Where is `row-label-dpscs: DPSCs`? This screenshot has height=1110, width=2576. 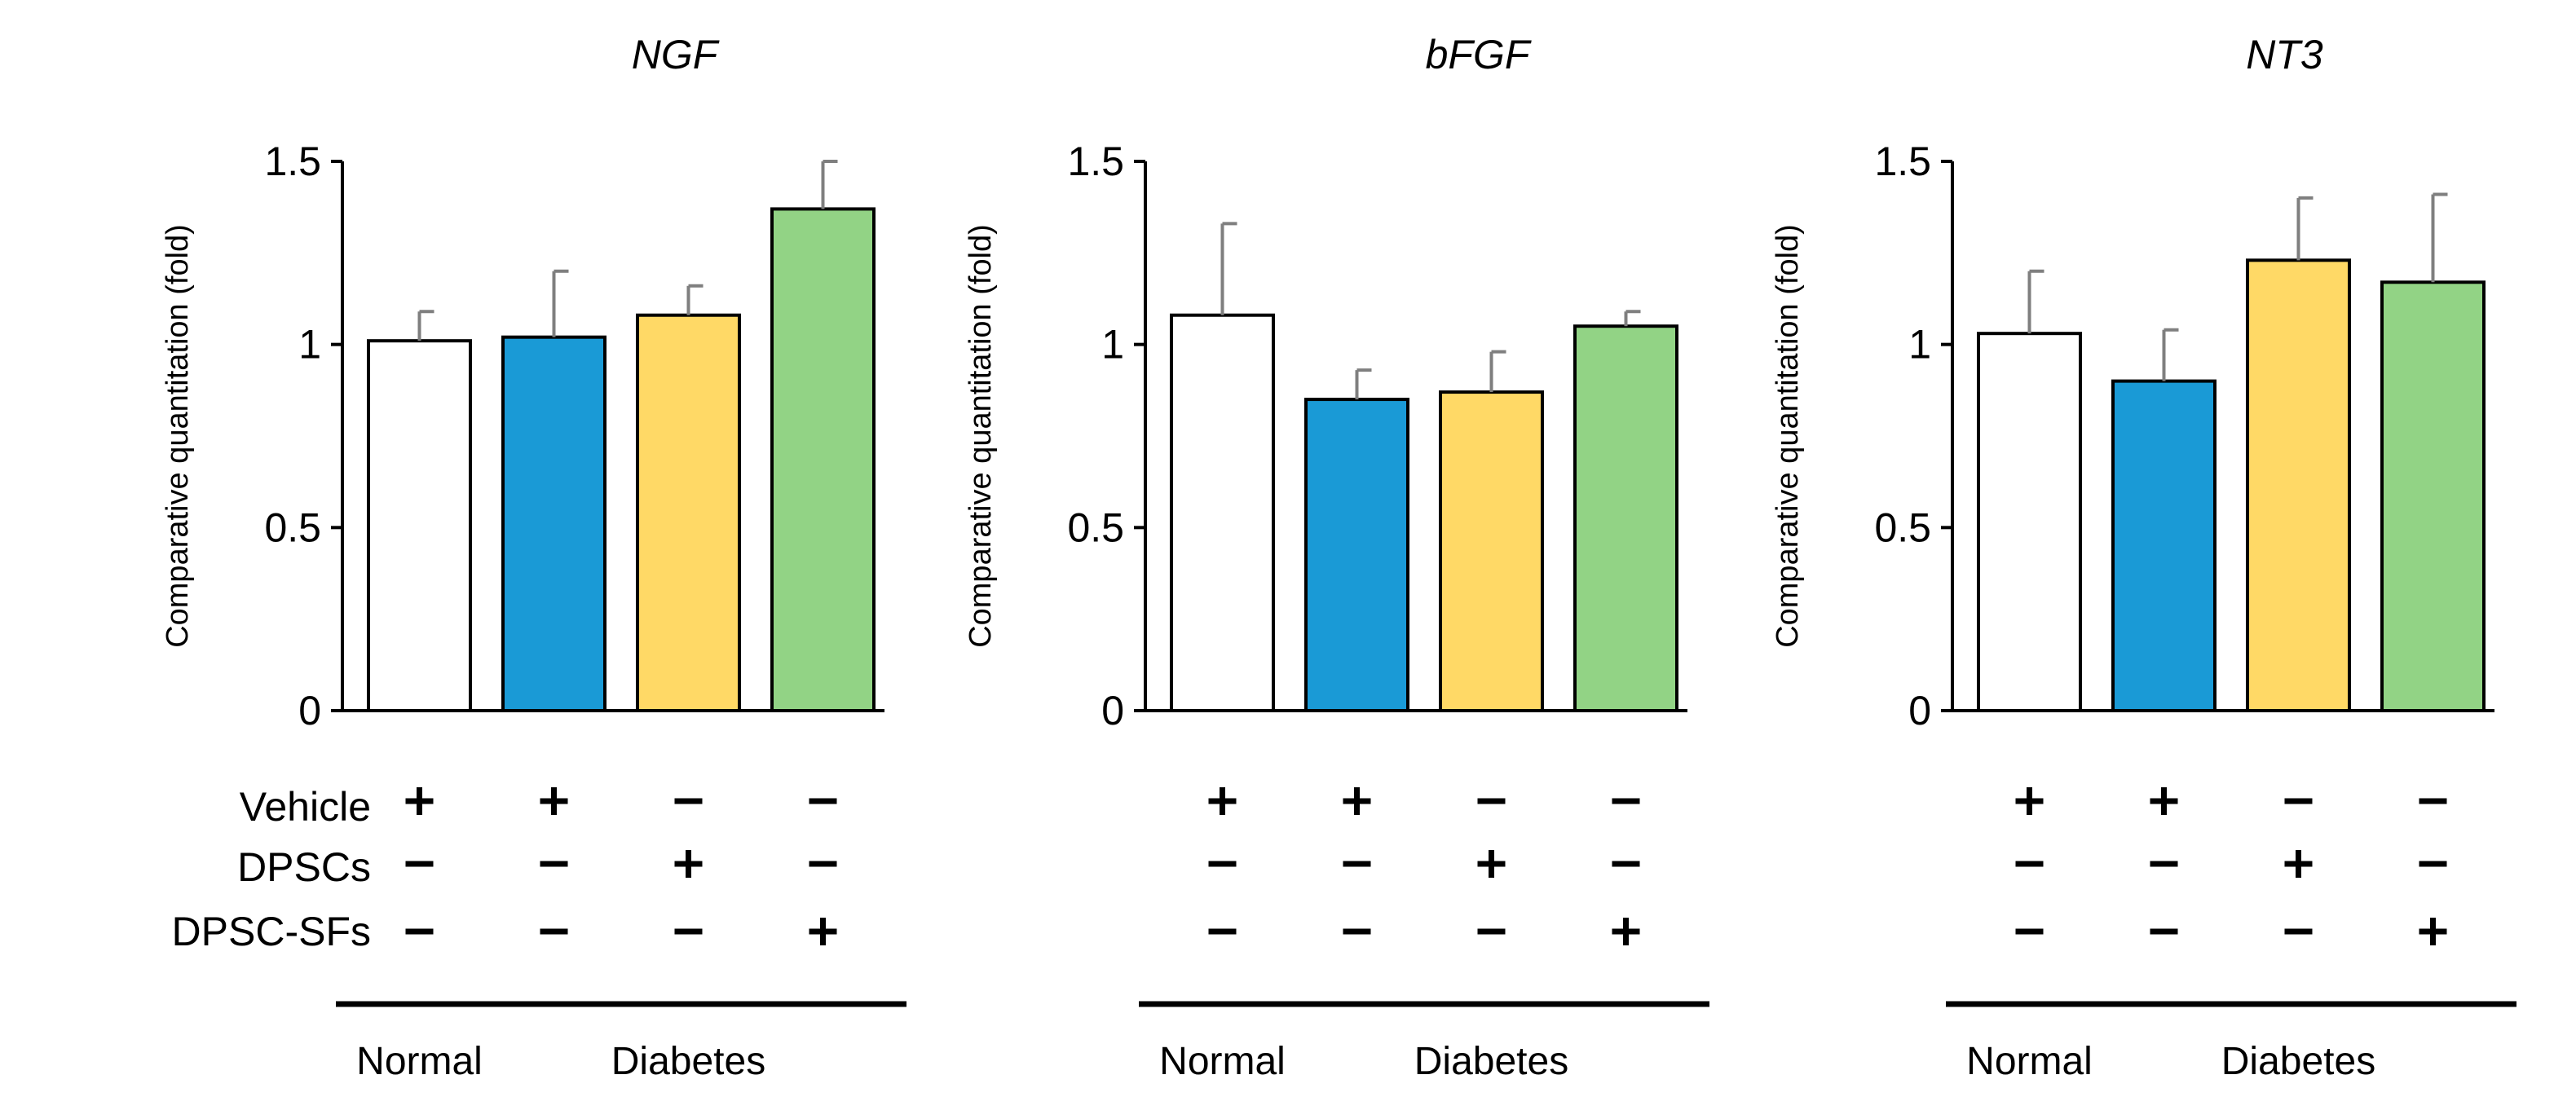 row-label-dpscs: DPSCs is located at coordinates (304, 867).